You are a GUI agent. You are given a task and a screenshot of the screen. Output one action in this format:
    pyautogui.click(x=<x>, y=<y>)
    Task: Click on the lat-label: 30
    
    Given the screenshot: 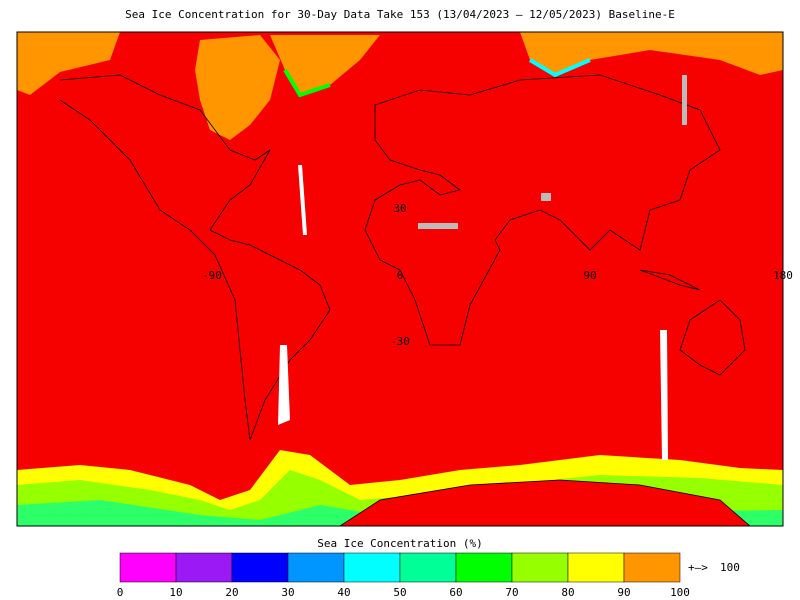 What is the action you would take?
    pyautogui.click(x=399, y=208)
    